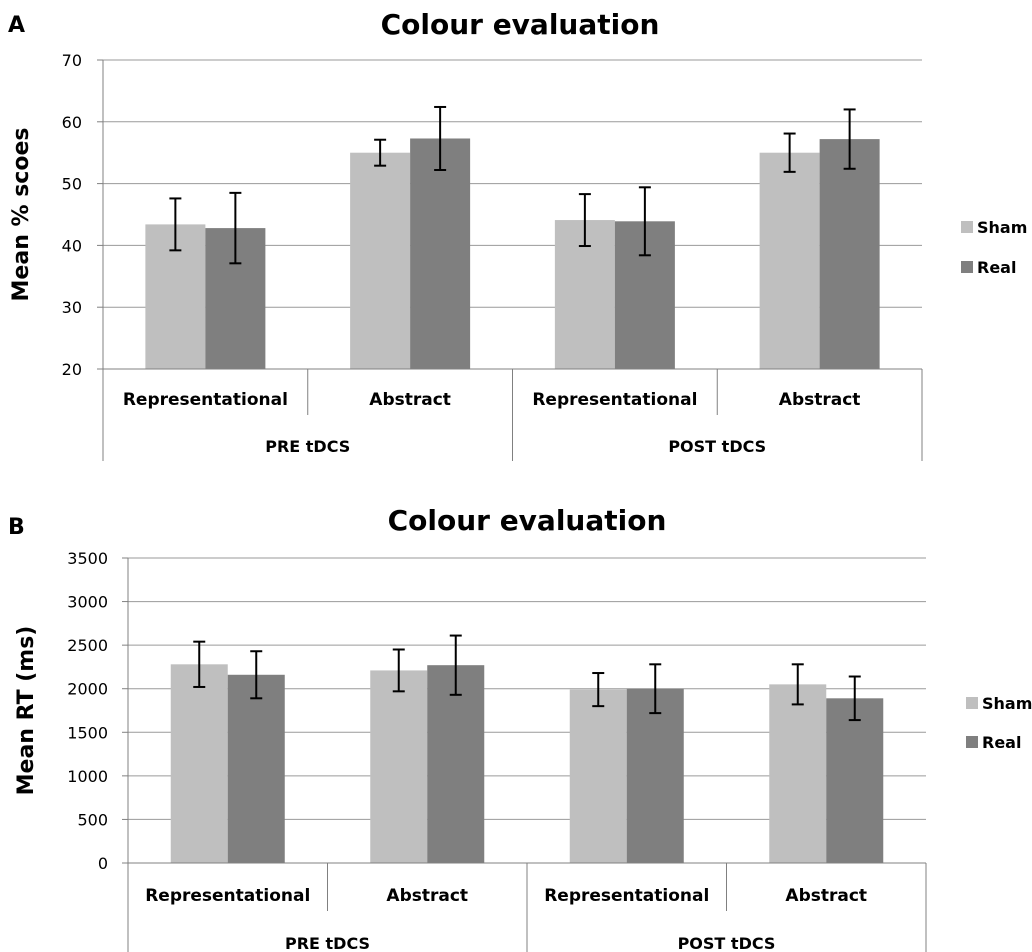 The height and width of the screenshot is (952, 1032). I want to click on panel-label: B, so click(16, 527).